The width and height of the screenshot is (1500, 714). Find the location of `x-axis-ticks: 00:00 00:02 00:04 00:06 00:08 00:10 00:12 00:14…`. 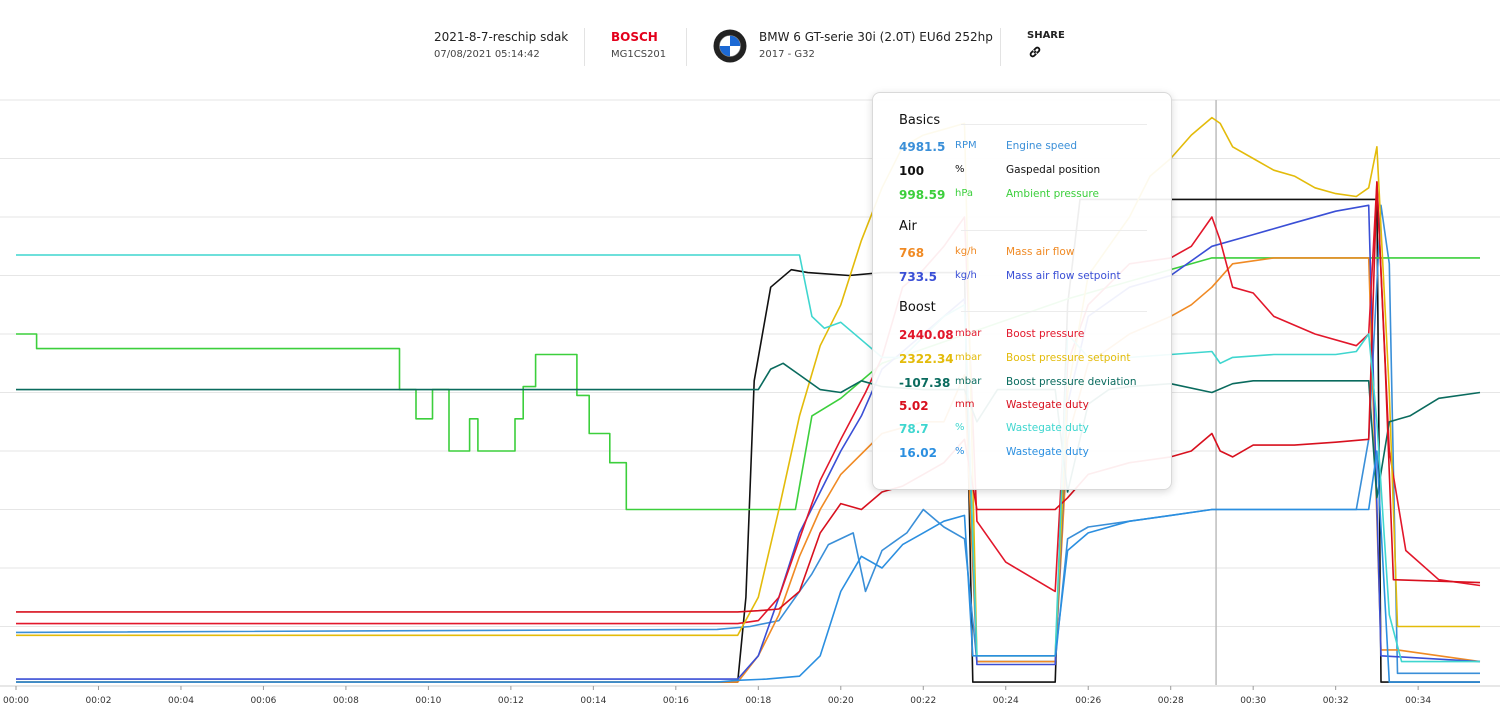

x-axis-ticks: 00:00 00:02 00:04 00:06 00:08 00:10 00:12 00:14… is located at coordinates (717, 696).